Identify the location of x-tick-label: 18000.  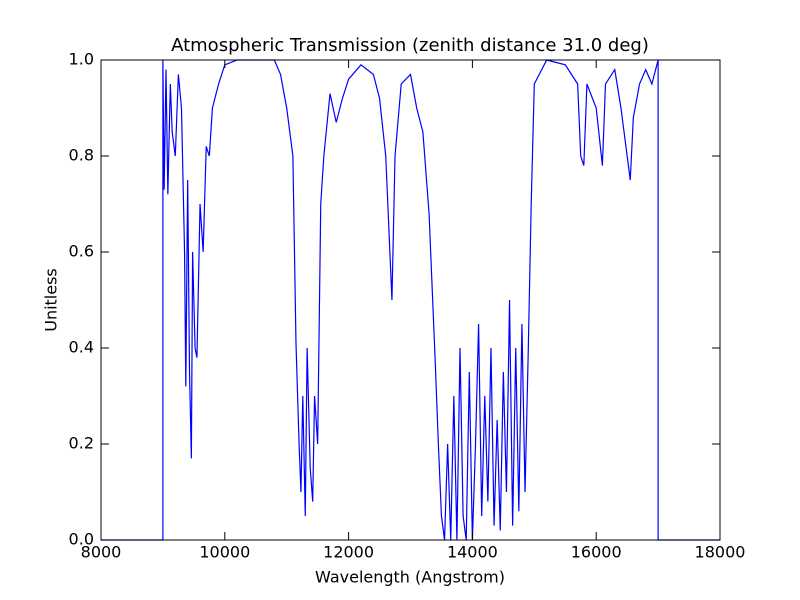
(720, 552).